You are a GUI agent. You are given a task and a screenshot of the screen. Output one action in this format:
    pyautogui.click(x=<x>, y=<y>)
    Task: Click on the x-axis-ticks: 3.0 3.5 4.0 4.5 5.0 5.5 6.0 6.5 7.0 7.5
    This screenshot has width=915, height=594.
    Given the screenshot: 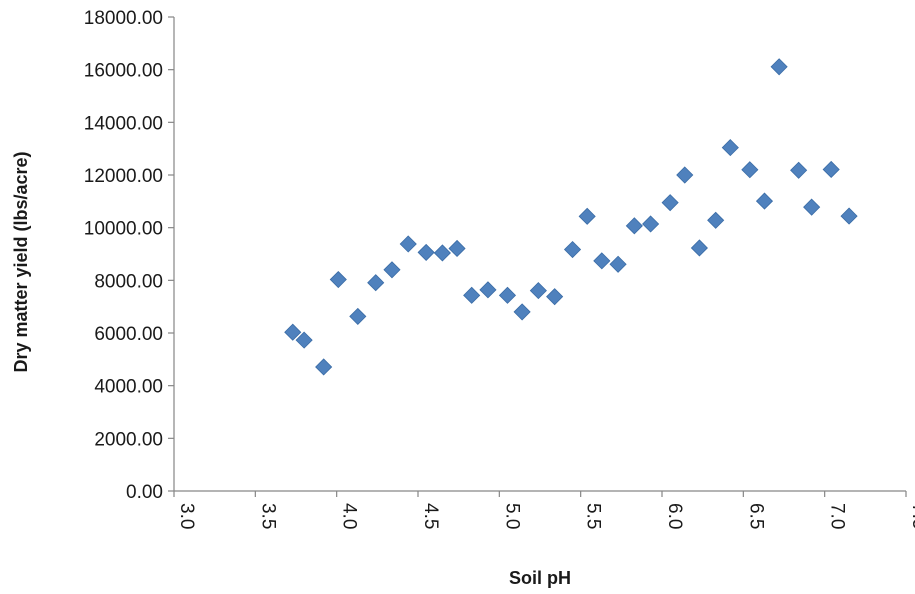 What is the action you would take?
    pyautogui.click(x=544, y=510)
    